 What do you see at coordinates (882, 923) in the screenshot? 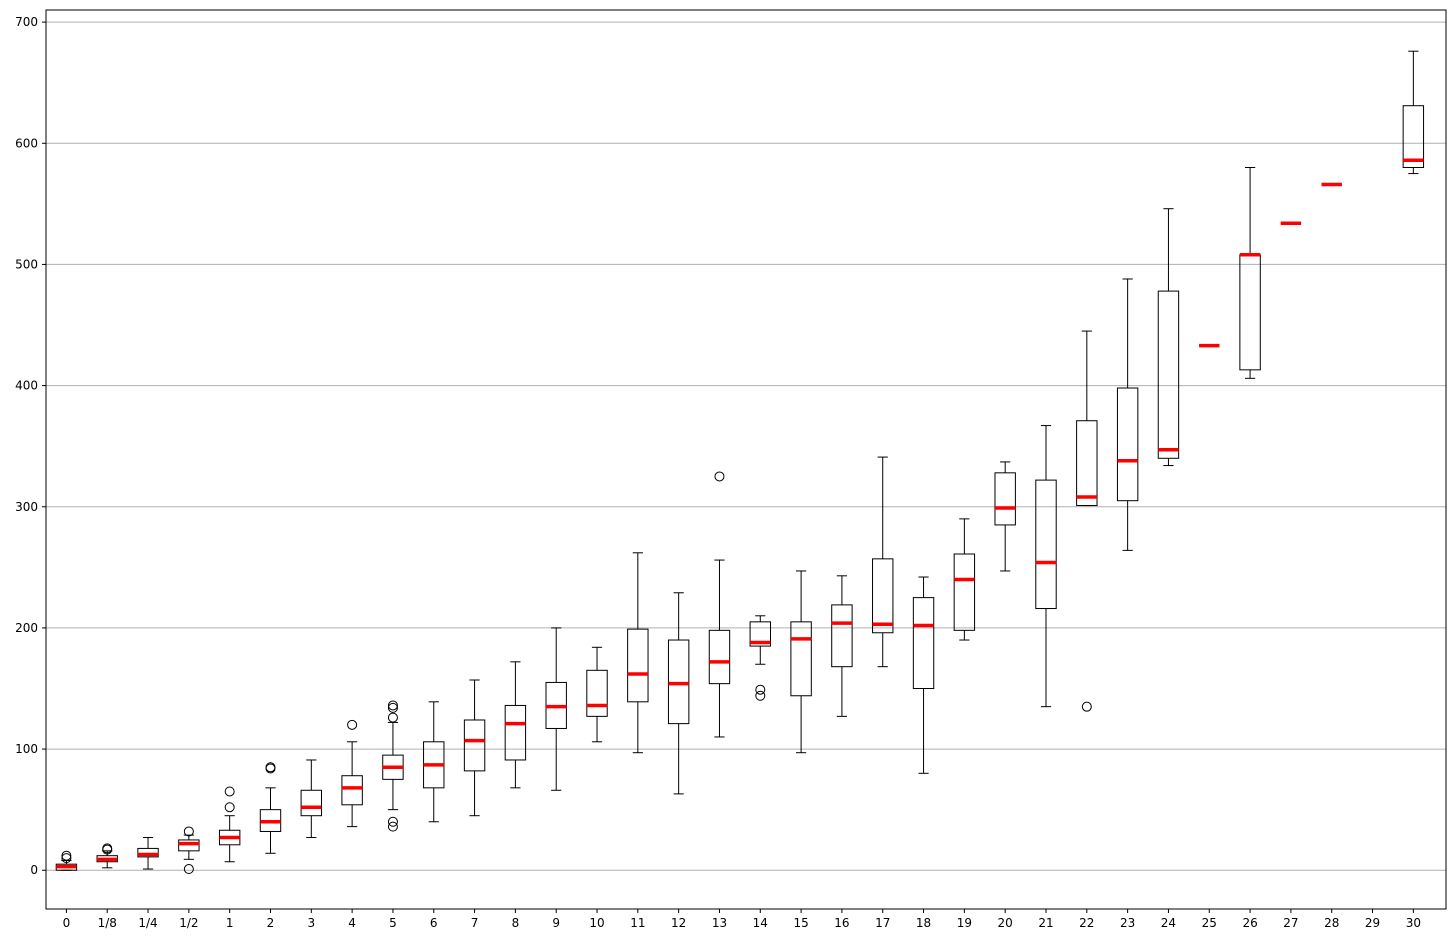
I see `x-tick-label: 17` at bounding box center [882, 923].